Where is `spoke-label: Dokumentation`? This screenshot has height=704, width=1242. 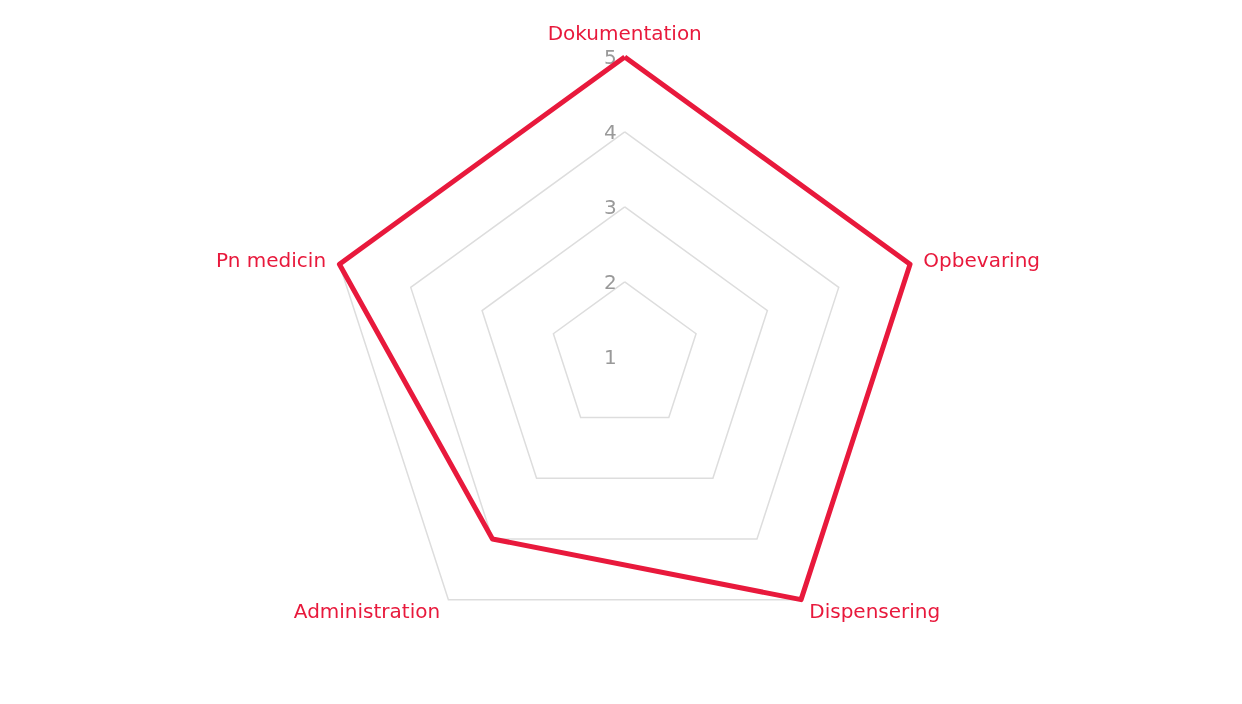 spoke-label: Dokumentation is located at coordinates (624, 32).